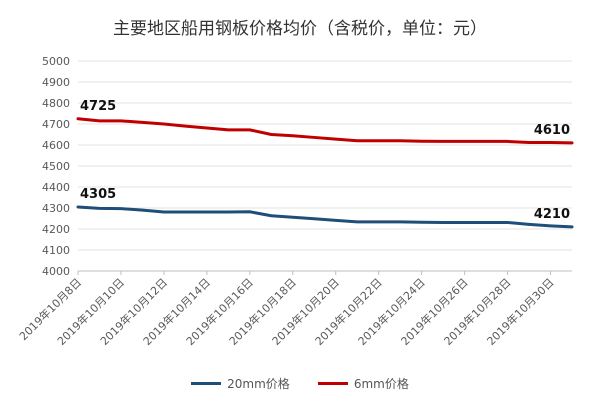  I want to click on legend-item-1: 6mm价格, so click(363, 383).